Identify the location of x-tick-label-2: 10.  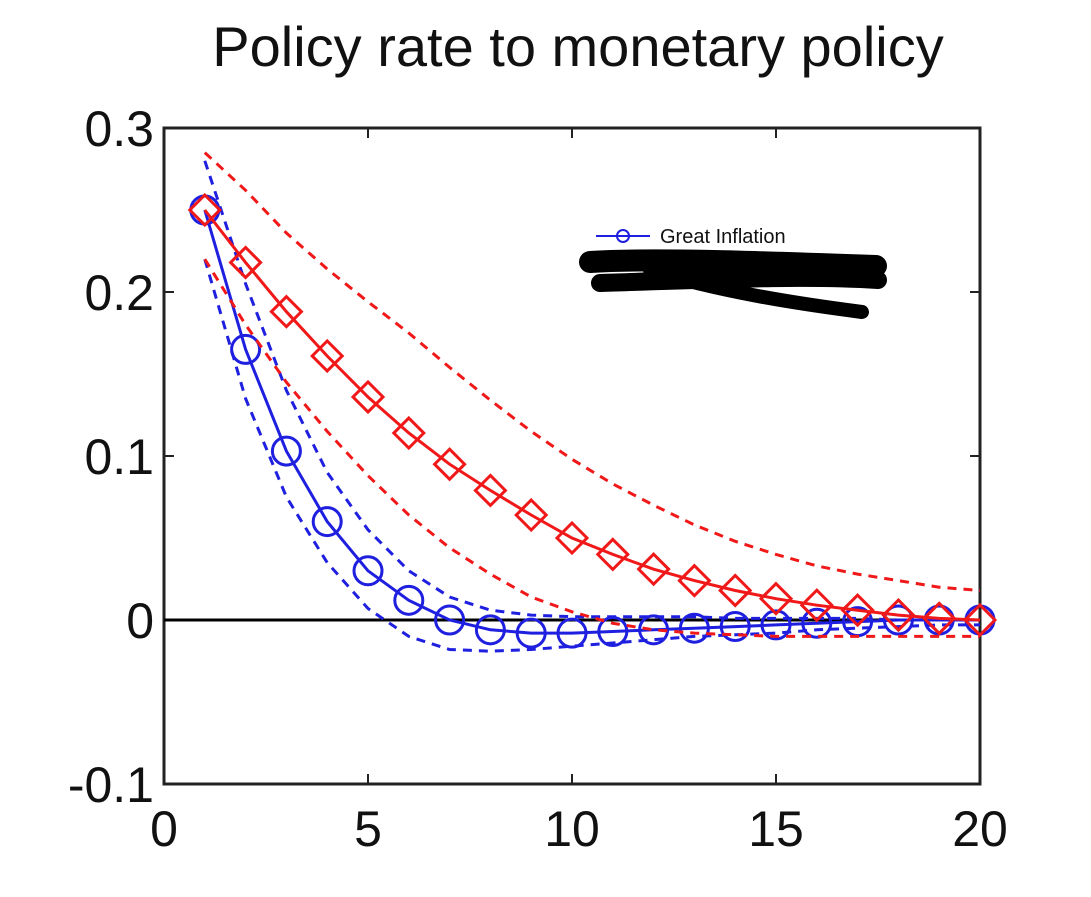
(572, 829).